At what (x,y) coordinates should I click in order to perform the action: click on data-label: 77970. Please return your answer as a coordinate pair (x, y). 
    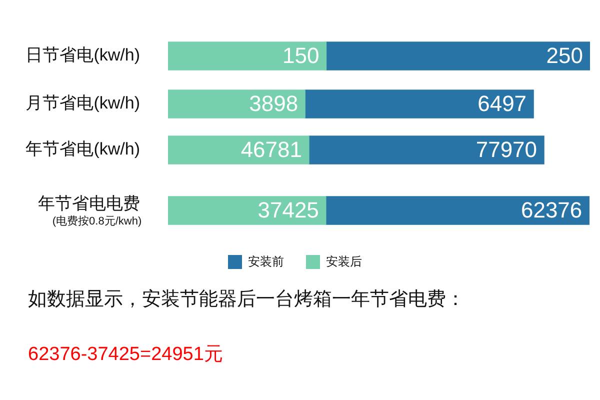
    Looking at the image, I should click on (507, 149).